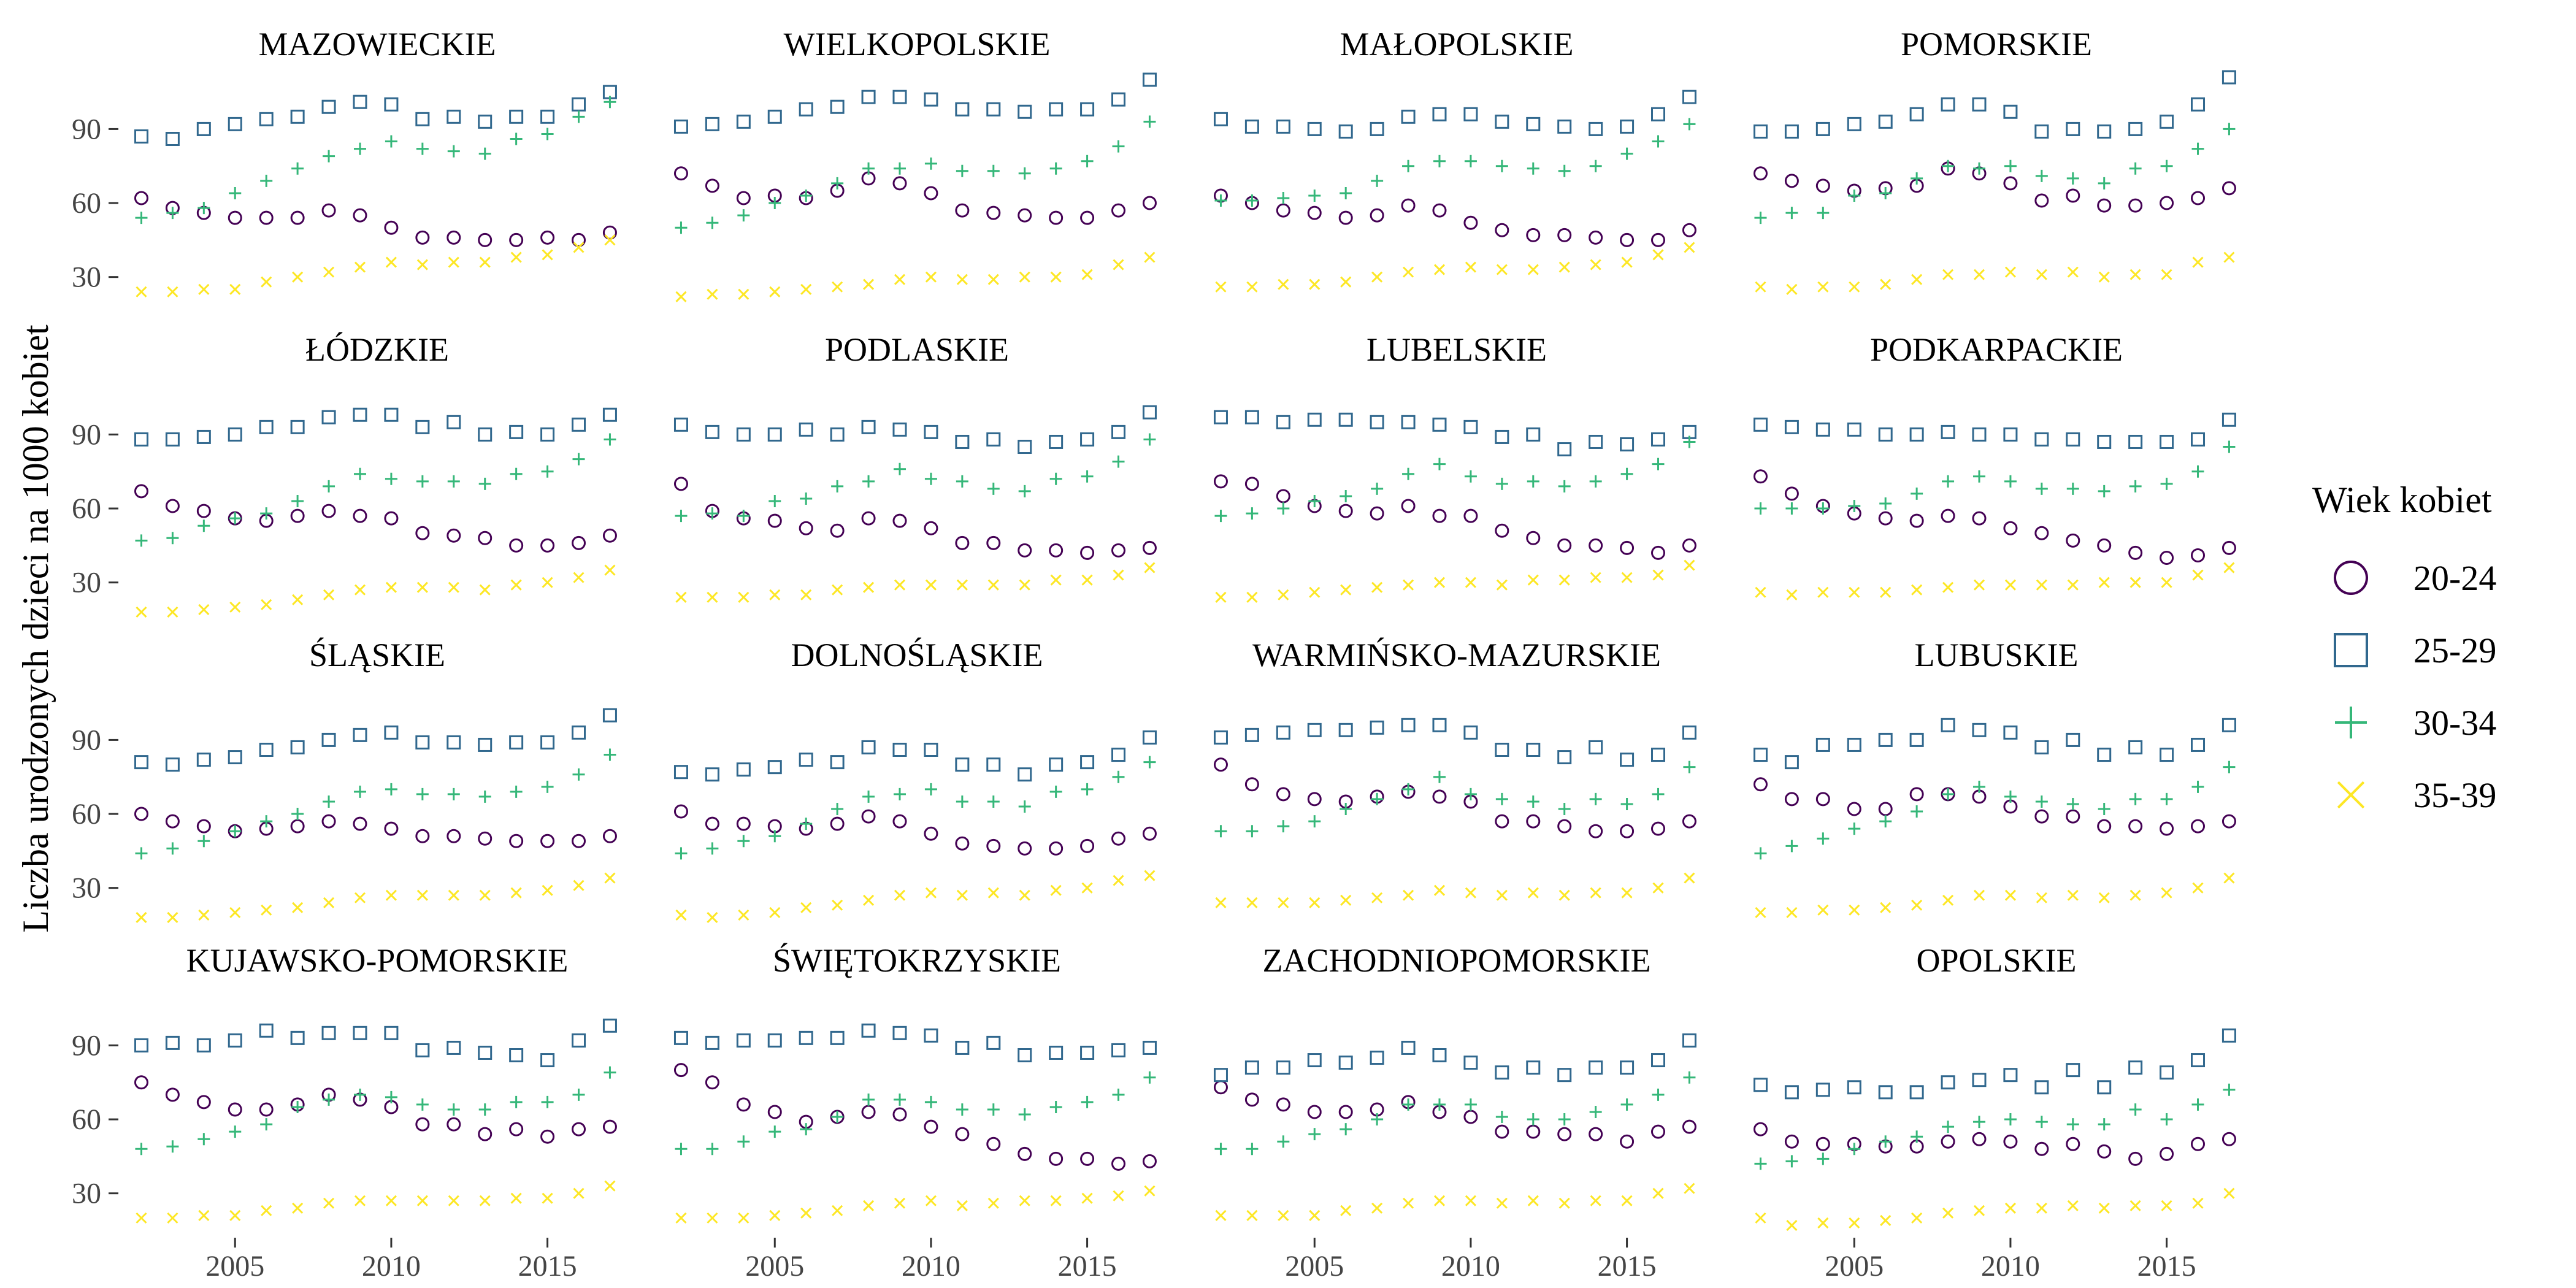 The image size is (2576, 1288). Describe the element at coordinates (917, 960) in the screenshot. I see `panel-title: ŚWIĘTOKRZYSKIE` at that location.